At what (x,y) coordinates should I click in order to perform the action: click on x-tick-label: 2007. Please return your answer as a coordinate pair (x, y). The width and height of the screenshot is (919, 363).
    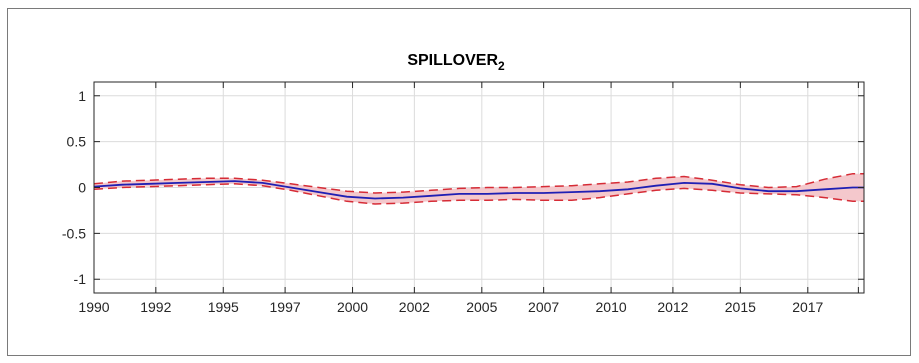
    Looking at the image, I should click on (543, 307).